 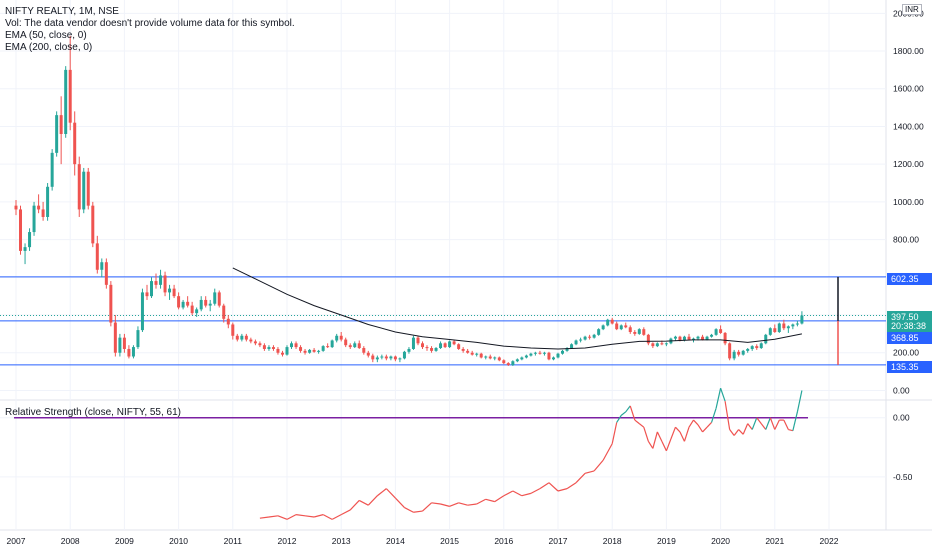 What do you see at coordinates (49, 47) in the screenshot?
I see `legend-ema-200: EMA (200, close, 0)` at bounding box center [49, 47].